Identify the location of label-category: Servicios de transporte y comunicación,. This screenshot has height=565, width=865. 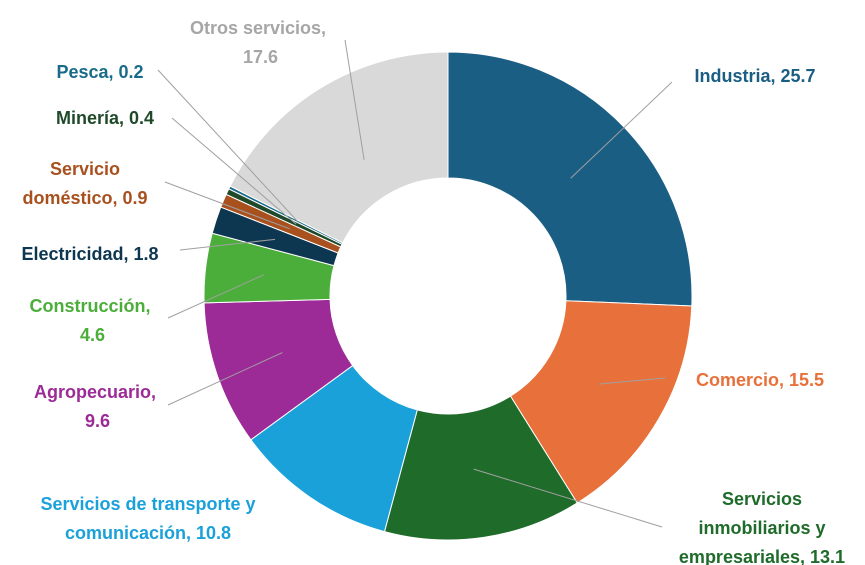
(148, 518).